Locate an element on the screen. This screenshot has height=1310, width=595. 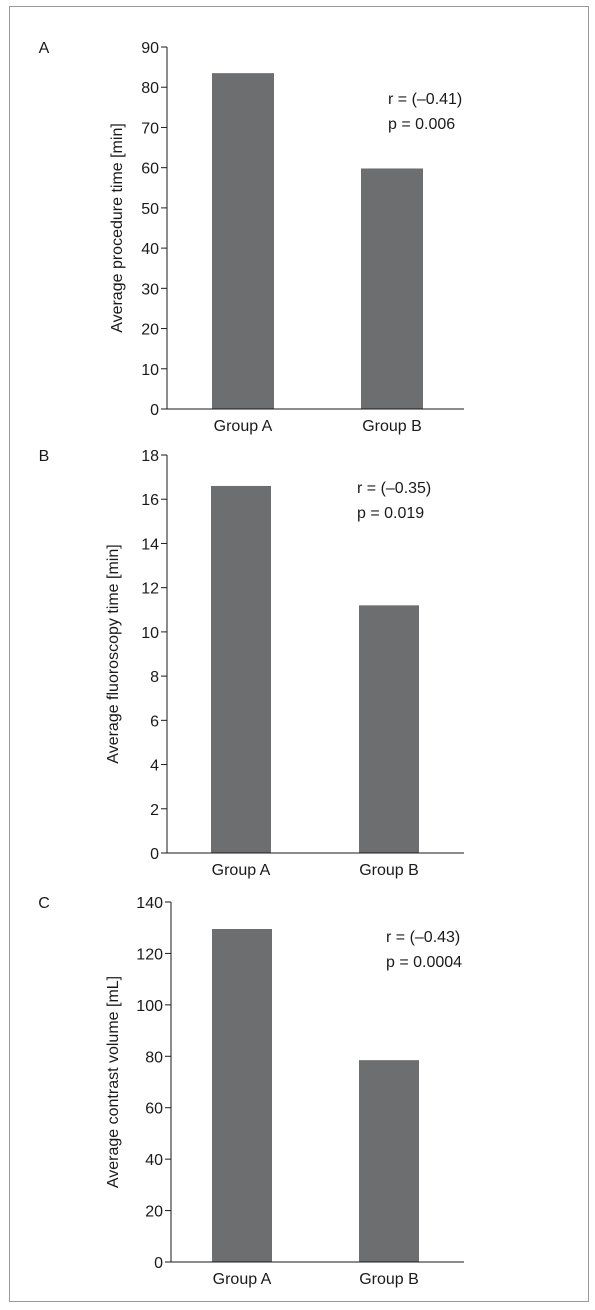
stats-annotation: r = (–0.41) is located at coordinates (425, 99).